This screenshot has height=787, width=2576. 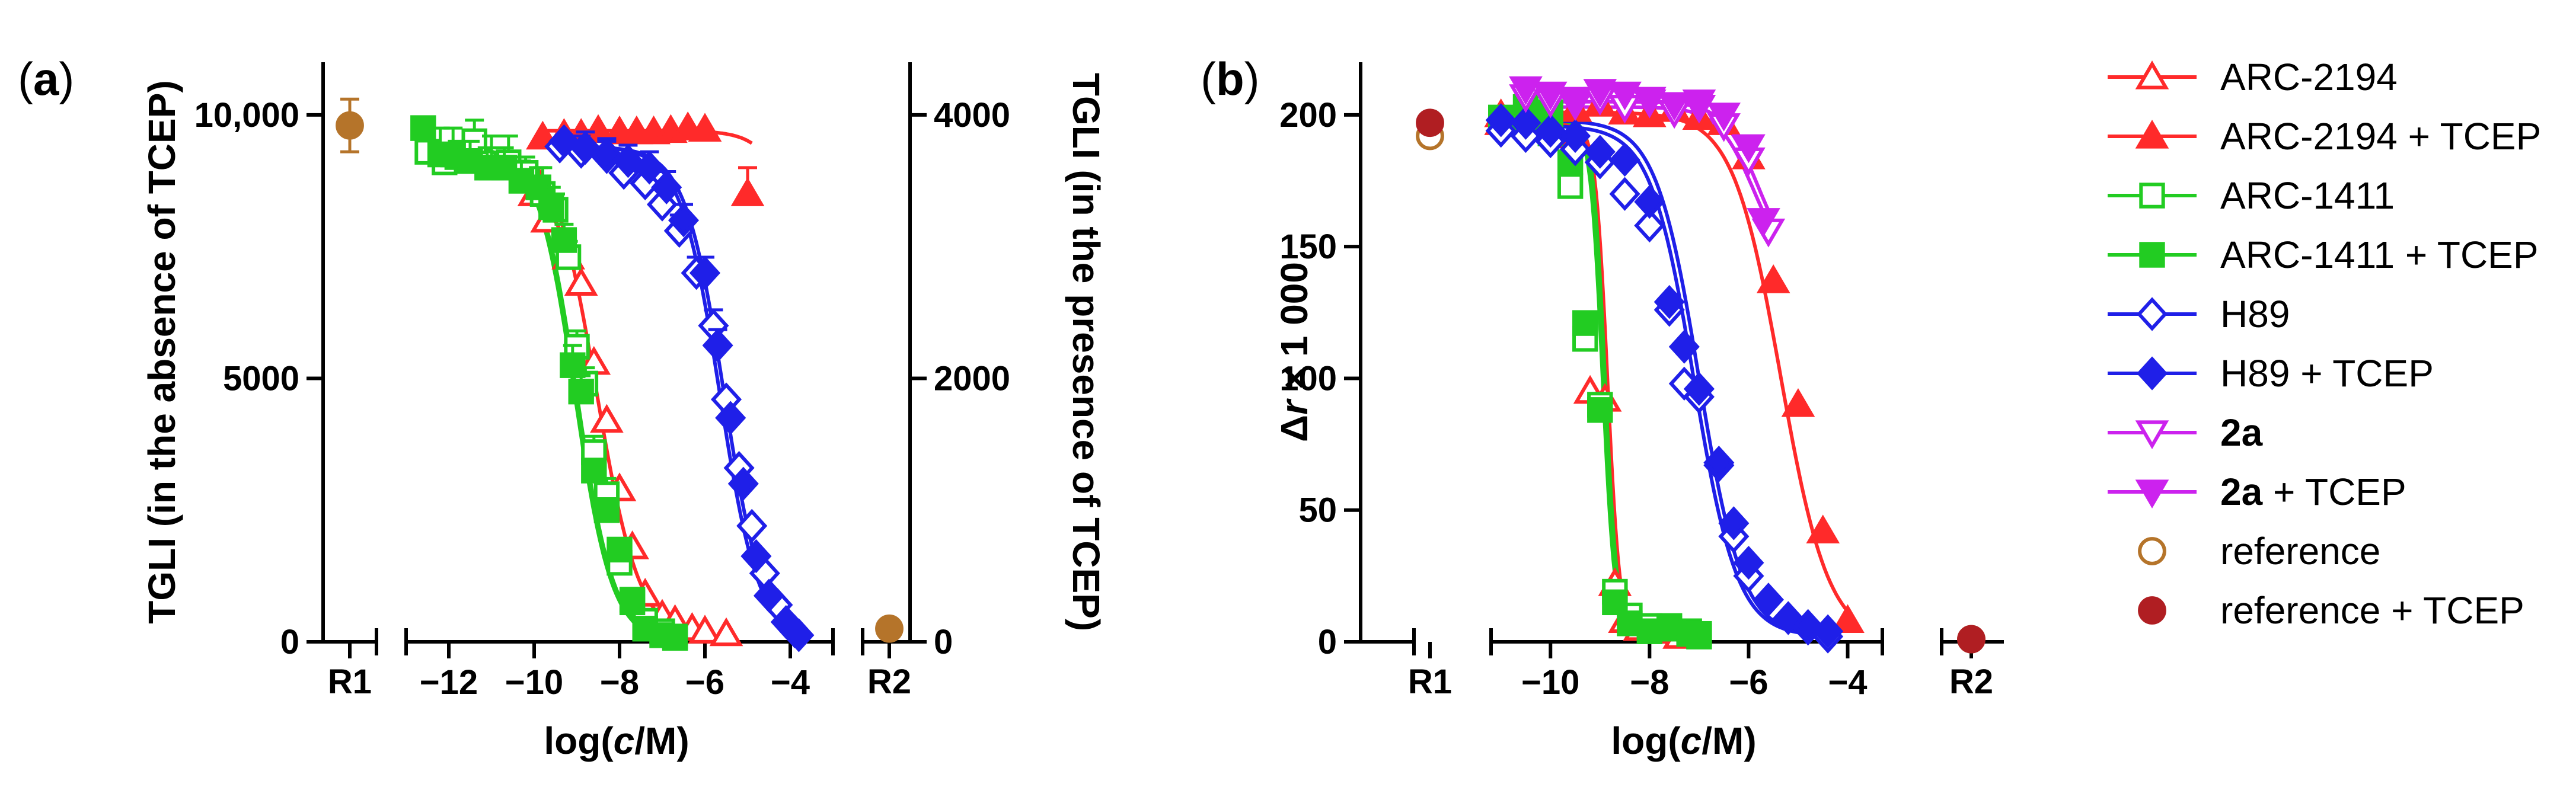 I want to click on legend-label-bold-2a-tcep: 2a, so click(x=2241, y=492).